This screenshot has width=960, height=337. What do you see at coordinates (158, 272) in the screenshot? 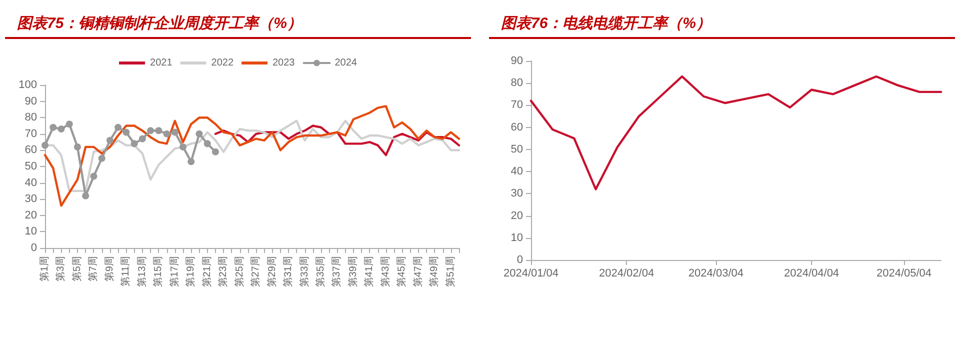
I see `x-tick-label: 第15周` at bounding box center [158, 272].